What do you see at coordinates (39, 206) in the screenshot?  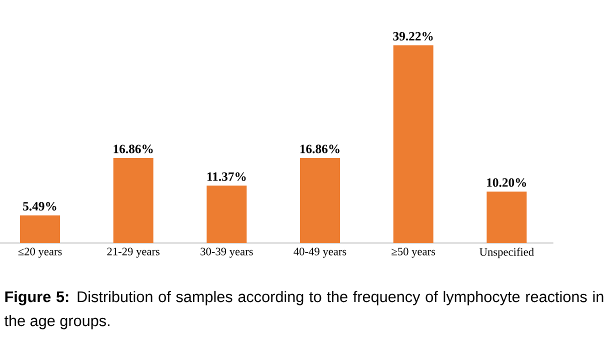 I see `data-label: 5.49%` at bounding box center [39, 206].